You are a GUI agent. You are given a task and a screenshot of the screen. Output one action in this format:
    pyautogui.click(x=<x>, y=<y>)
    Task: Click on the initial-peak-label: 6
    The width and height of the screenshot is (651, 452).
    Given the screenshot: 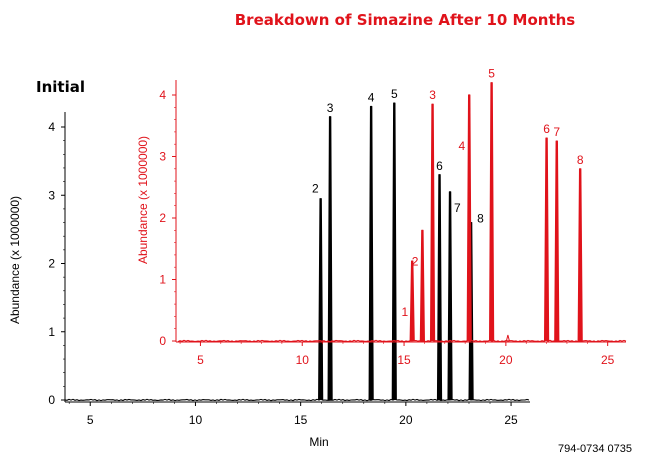 What is the action you would take?
    pyautogui.click(x=439, y=166)
    